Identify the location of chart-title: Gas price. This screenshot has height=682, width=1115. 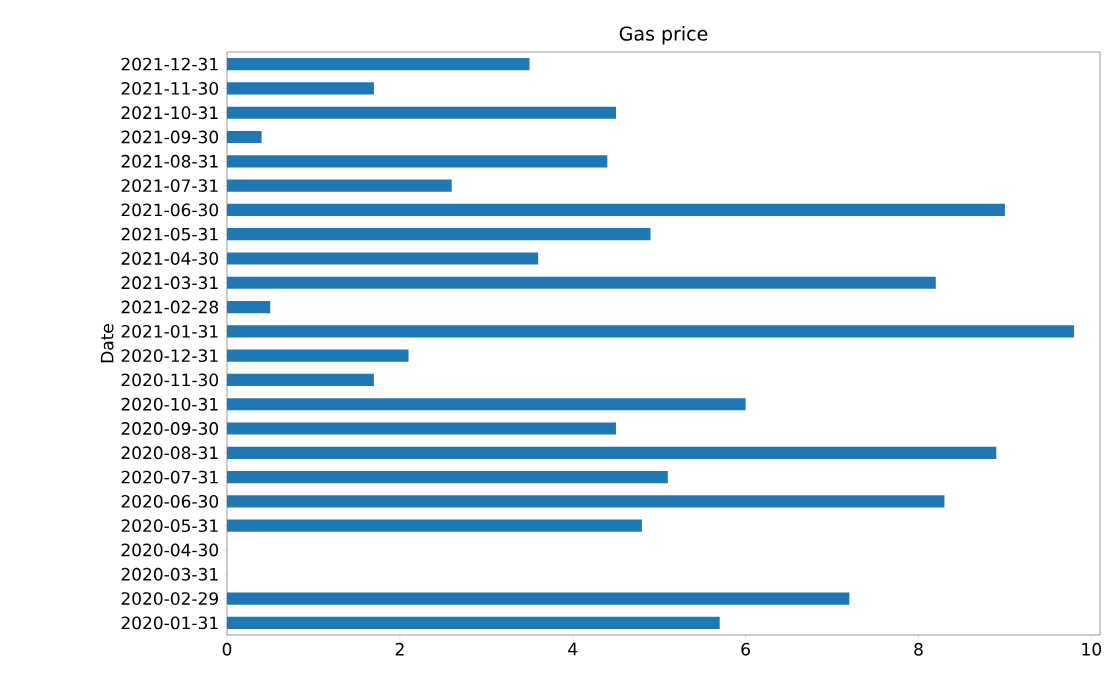
(663, 35).